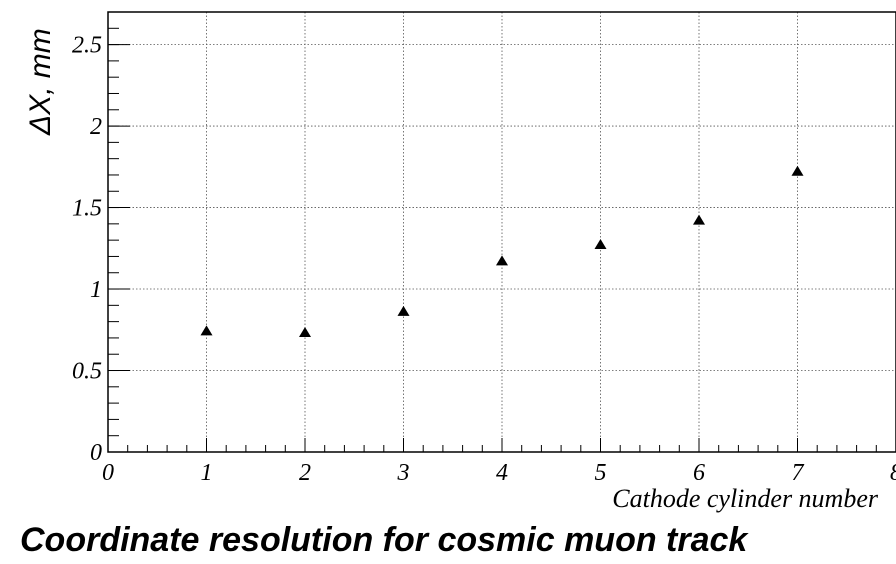 Image resolution: width=896 pixels, height=564 pixels. Describe the element at coordinates (403, 473) in the screenshot. I see `x-tick-label: 3` at that location.